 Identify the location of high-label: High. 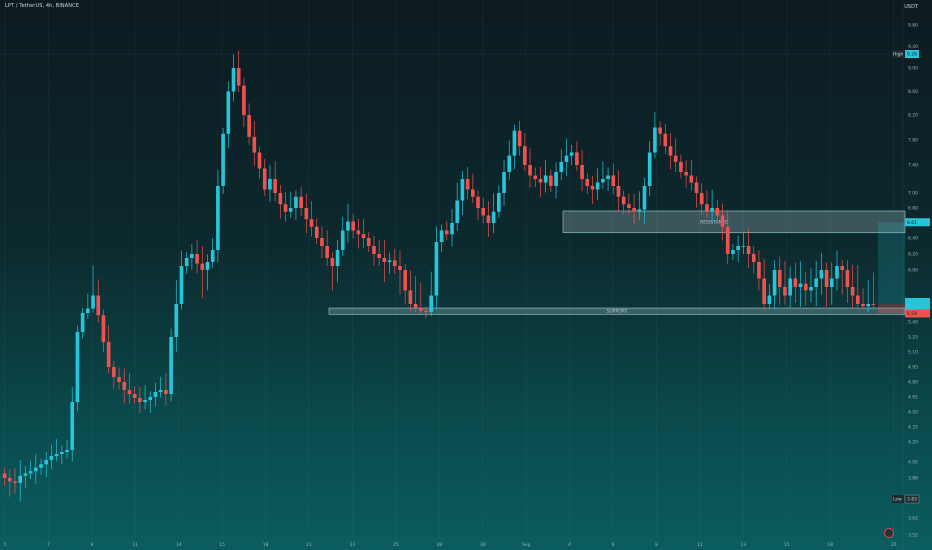
(898, 55).